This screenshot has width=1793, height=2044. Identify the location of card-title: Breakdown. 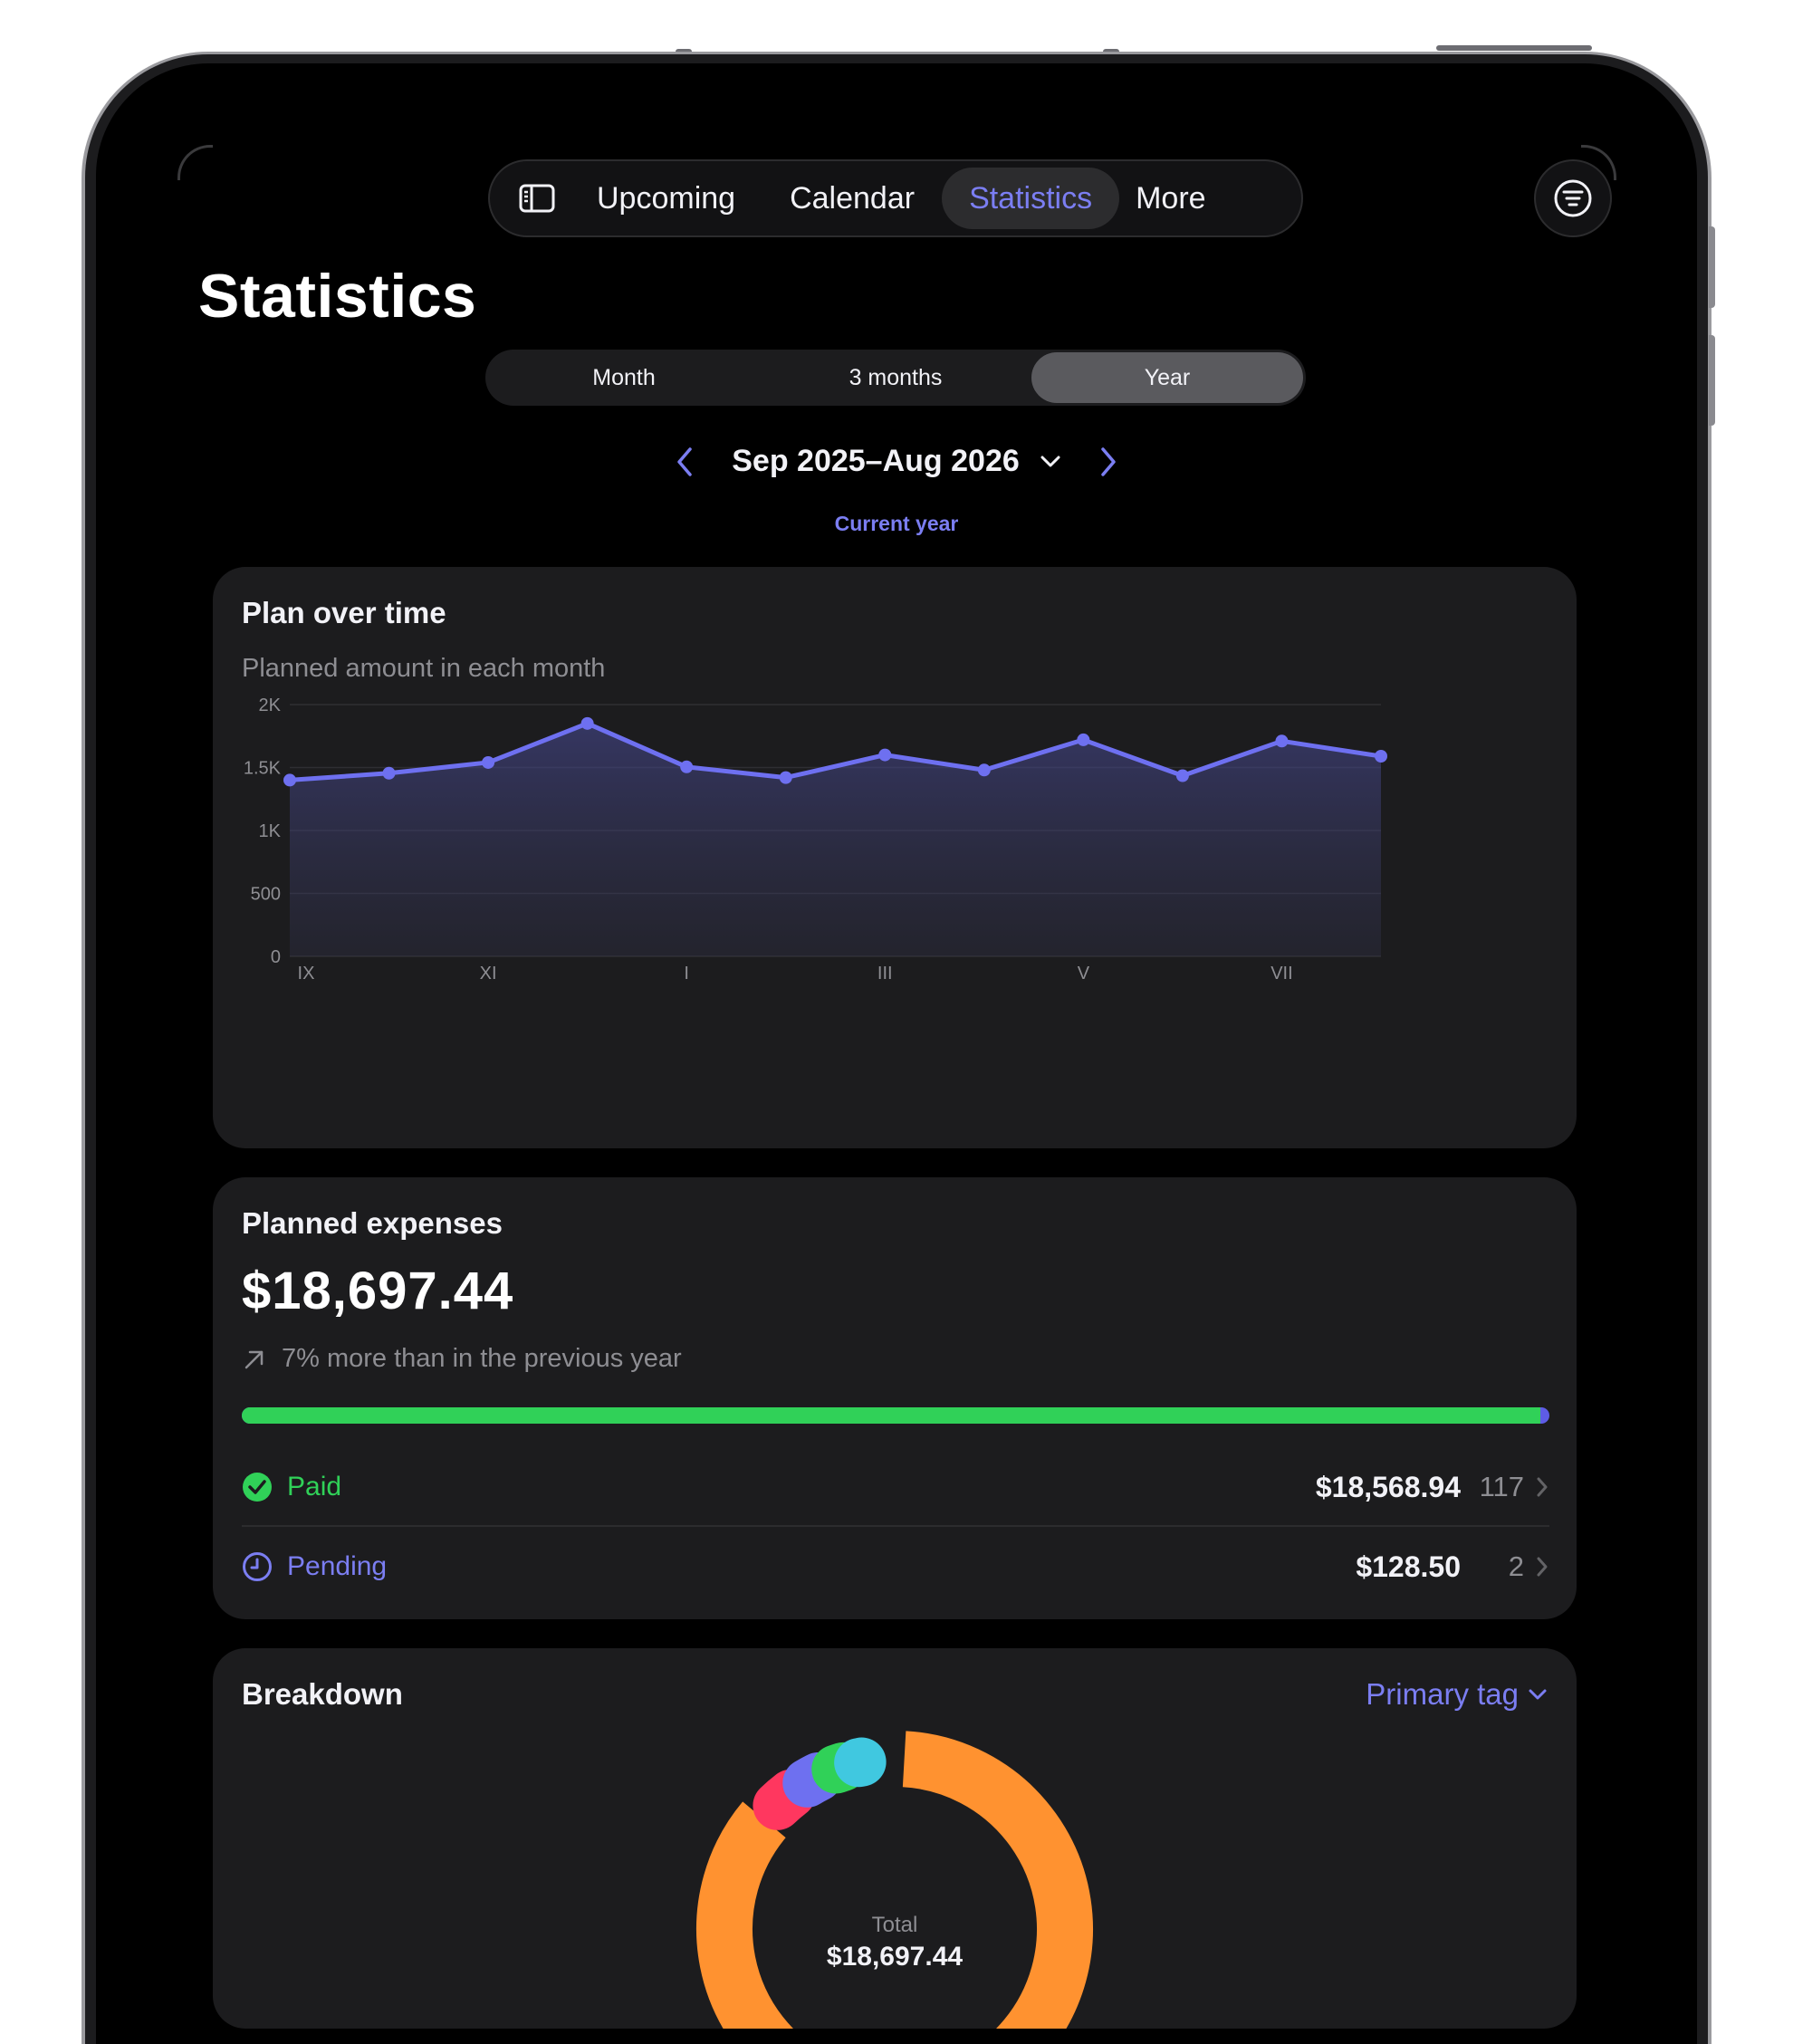
(323, 1694).